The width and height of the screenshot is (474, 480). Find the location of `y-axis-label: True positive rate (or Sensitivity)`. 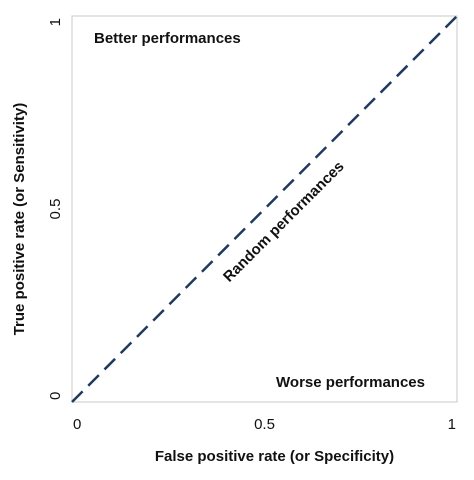

y-axis-label: True positive rate (or Sensitivity) is located at coordinates (19, 219).